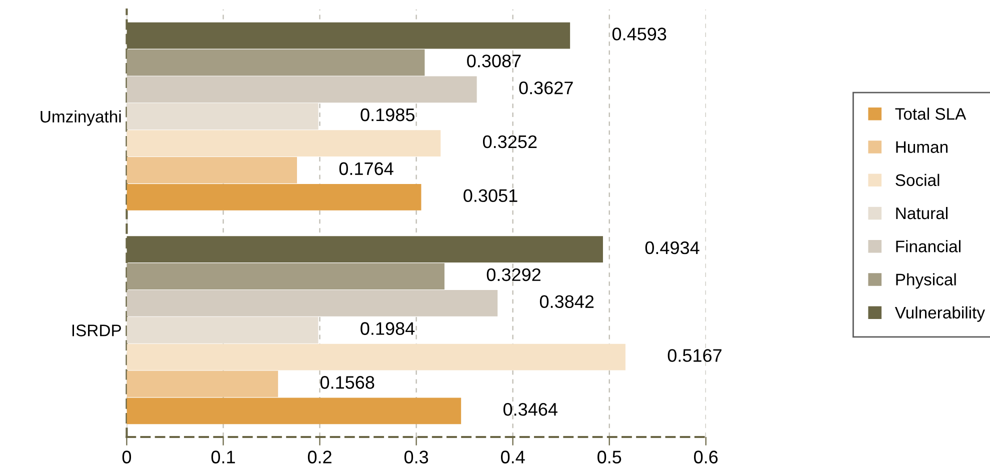 The height and width of the screenshot is (475, 990). I want to click on x-tick-label: 0.3, so click(416, 457).